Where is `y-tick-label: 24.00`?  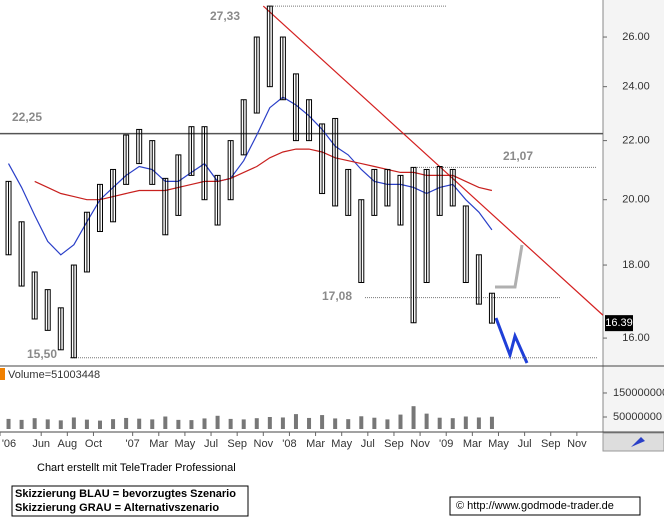 y-tick-label: 24.00 is located at coordinates (636, 87).